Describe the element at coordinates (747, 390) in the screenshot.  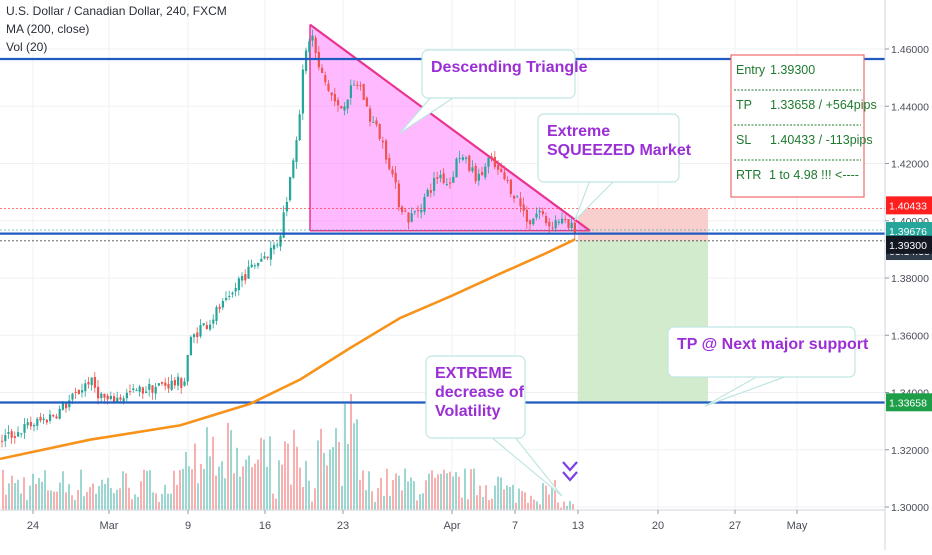
I see `callout-tp-next-support-pointer` at that location.